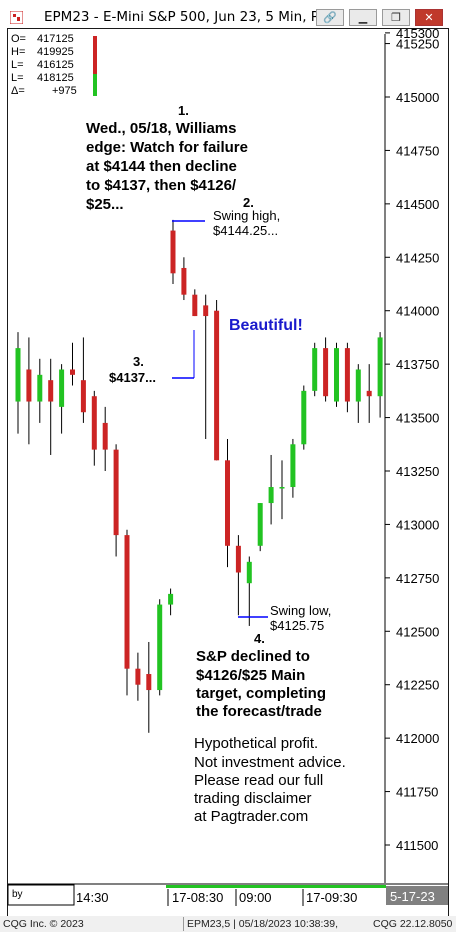  I want to click on ohlc-delta-value: +975, so click(64, 91).